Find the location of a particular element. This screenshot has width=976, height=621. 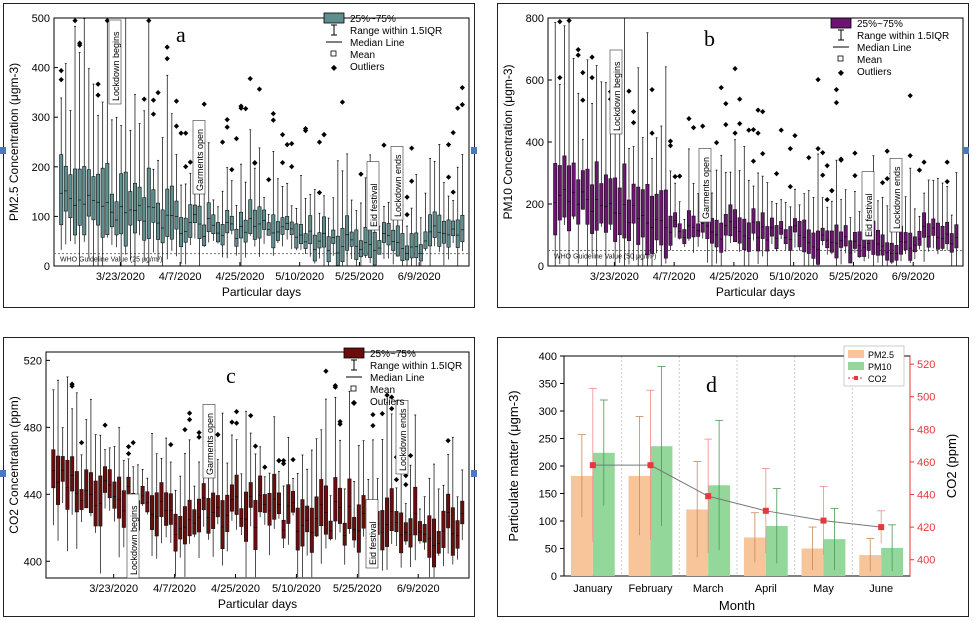

y-axis-label: CO2 Concentration (ppm) is located at coordinates (14, 464).